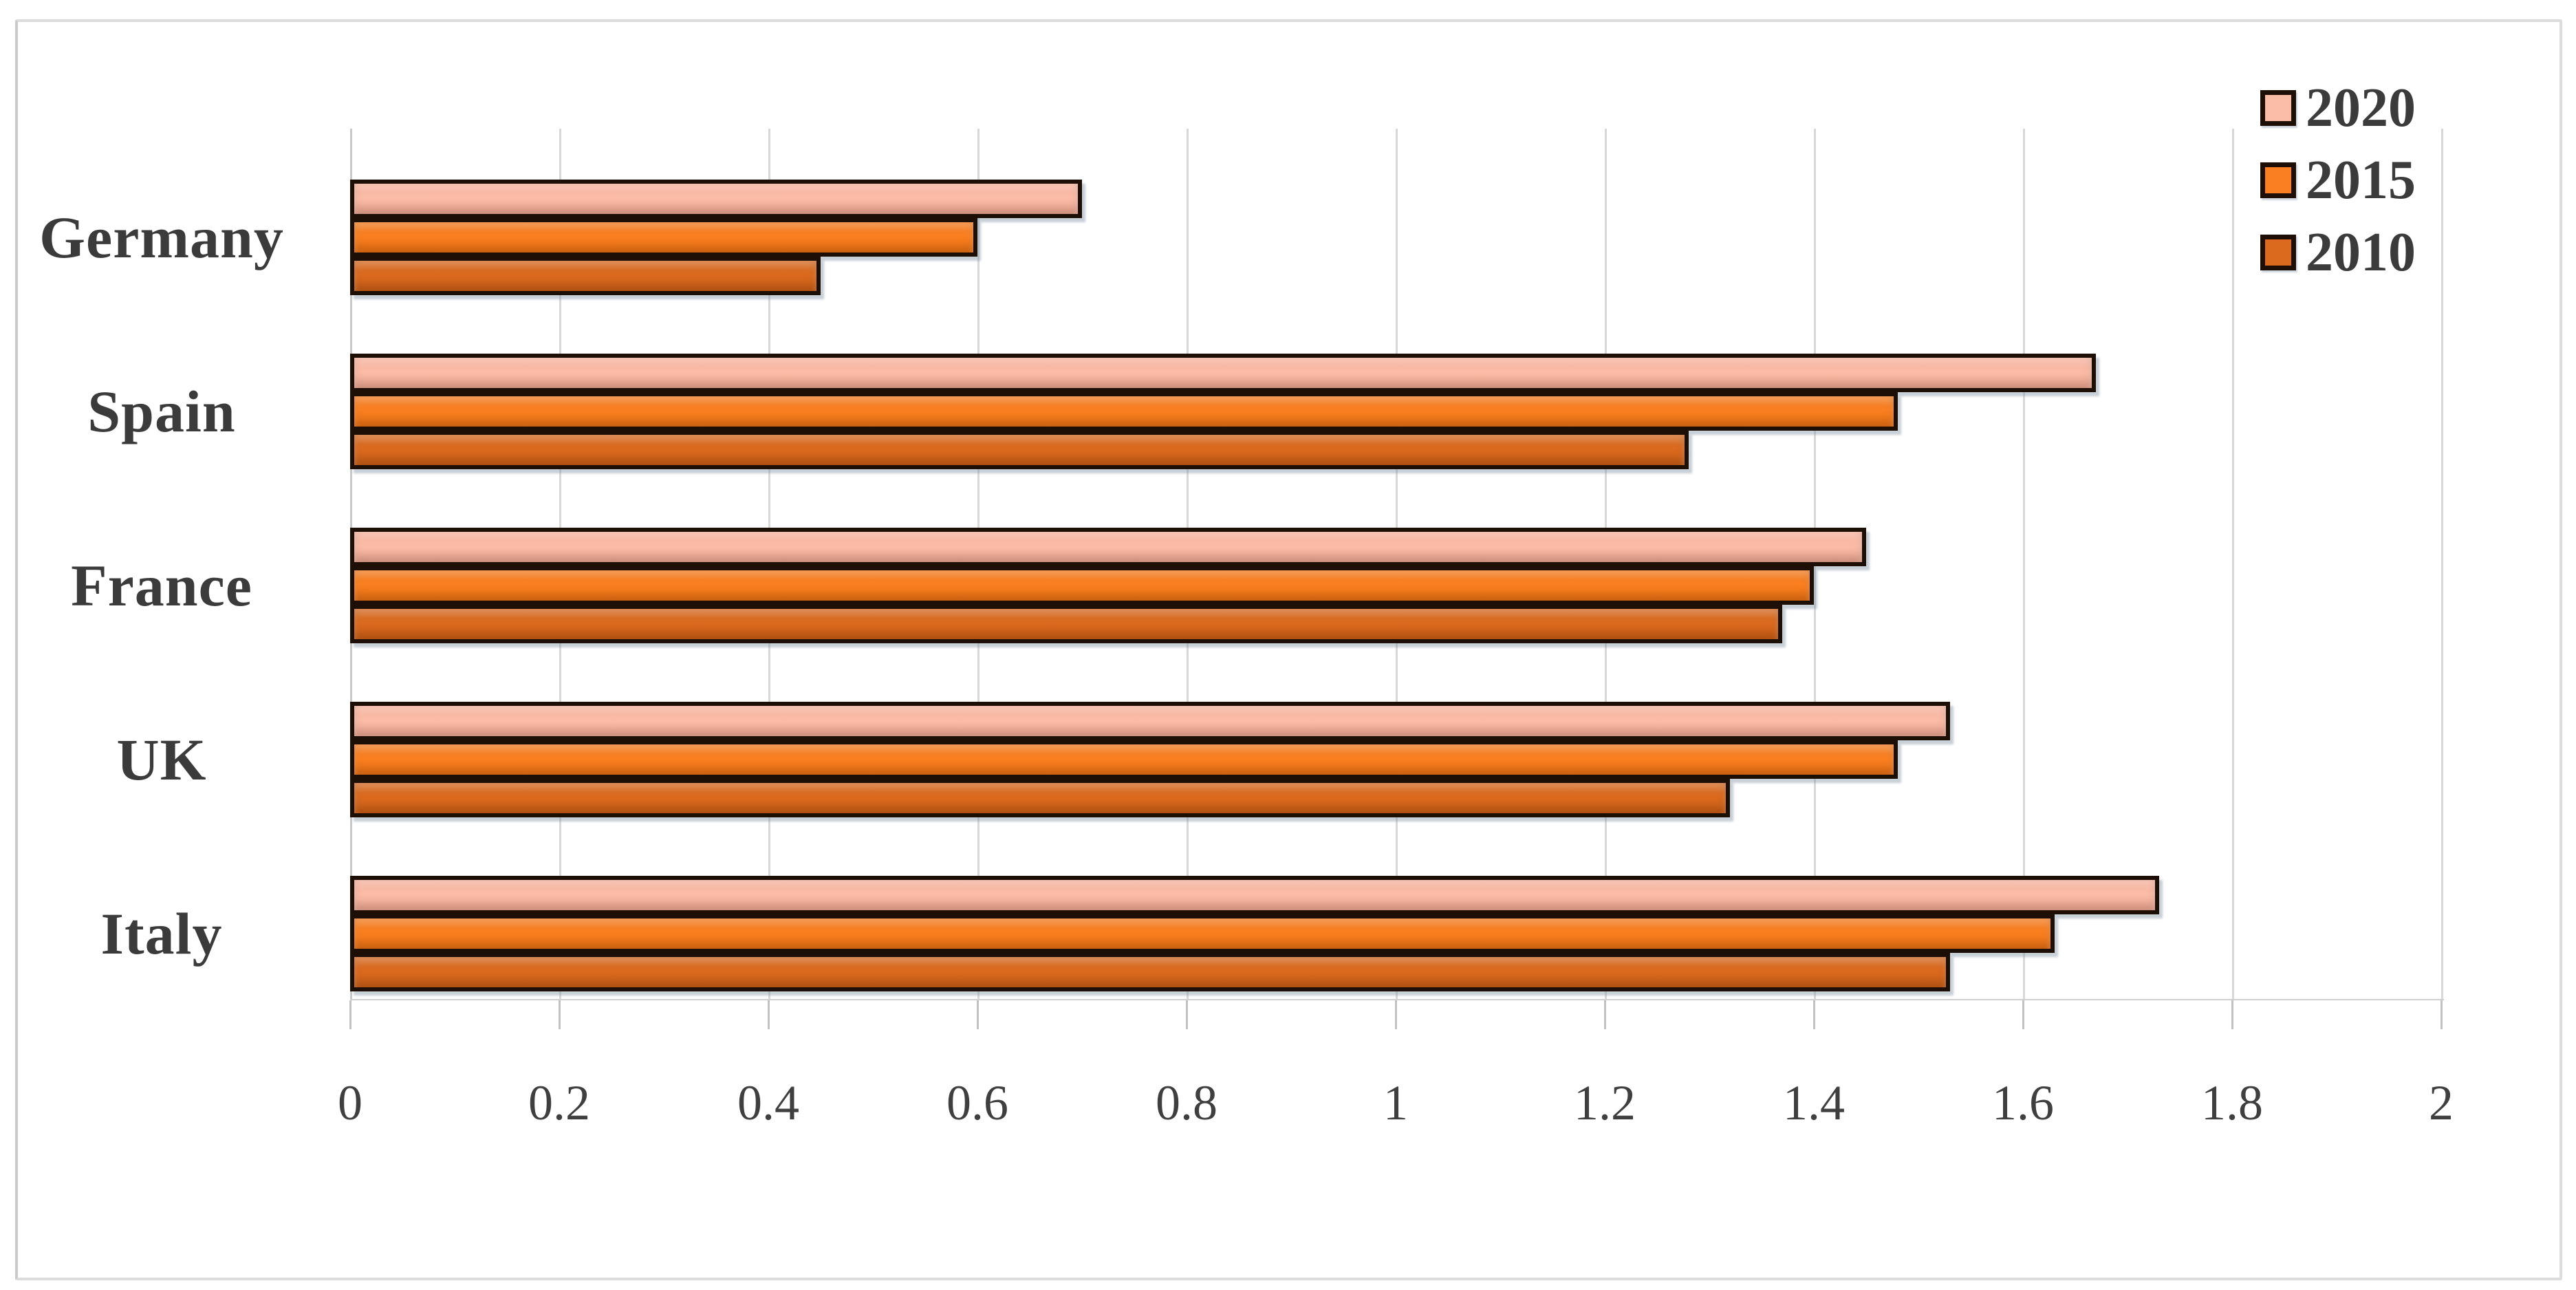  I want to click on x-tick-label-1.8: 1.8, so click(2232, 1102).